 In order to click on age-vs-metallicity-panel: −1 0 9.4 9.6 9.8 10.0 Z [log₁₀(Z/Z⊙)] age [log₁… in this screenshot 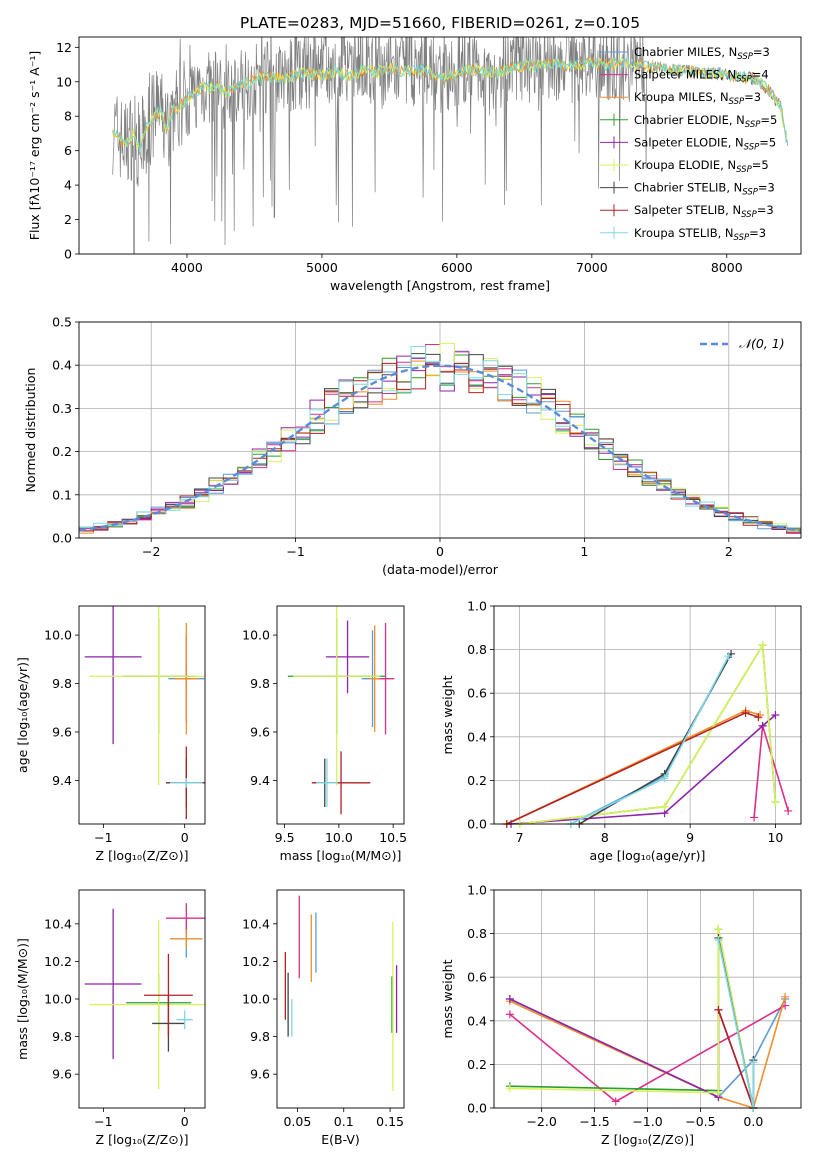, I will do `click(110, 734)`.